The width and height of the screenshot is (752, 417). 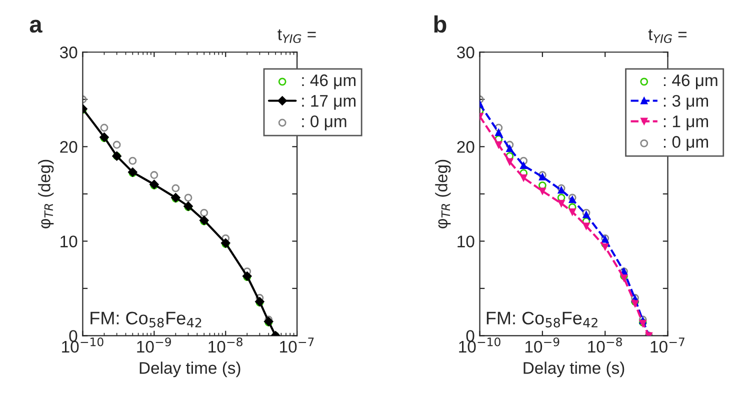 I want to click on chart-title: a, so click(x=36, y=26).